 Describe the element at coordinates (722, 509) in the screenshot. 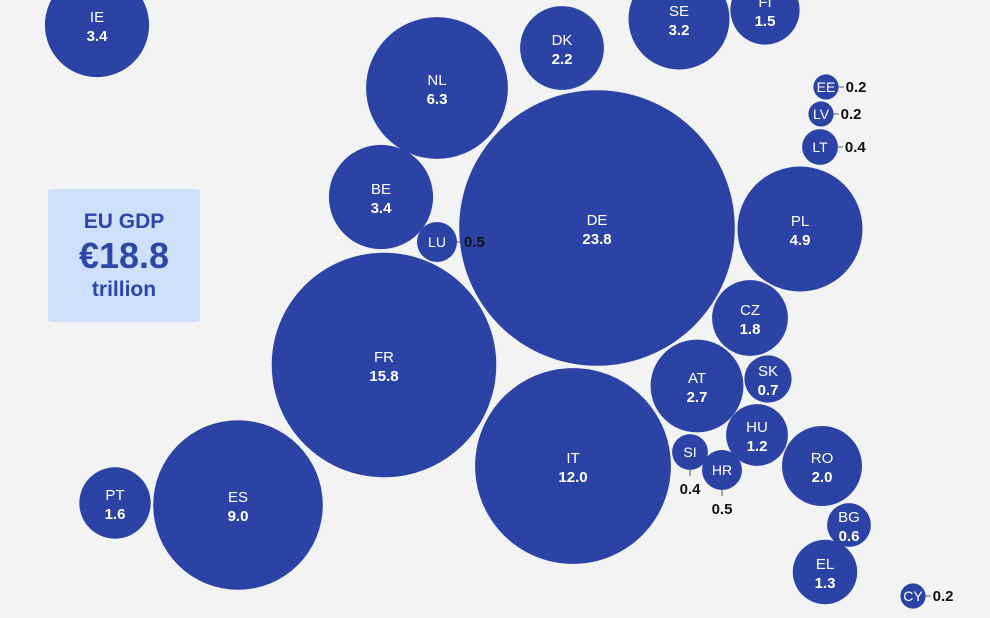

I see `bubble-value-hr: 0.5` at that location.